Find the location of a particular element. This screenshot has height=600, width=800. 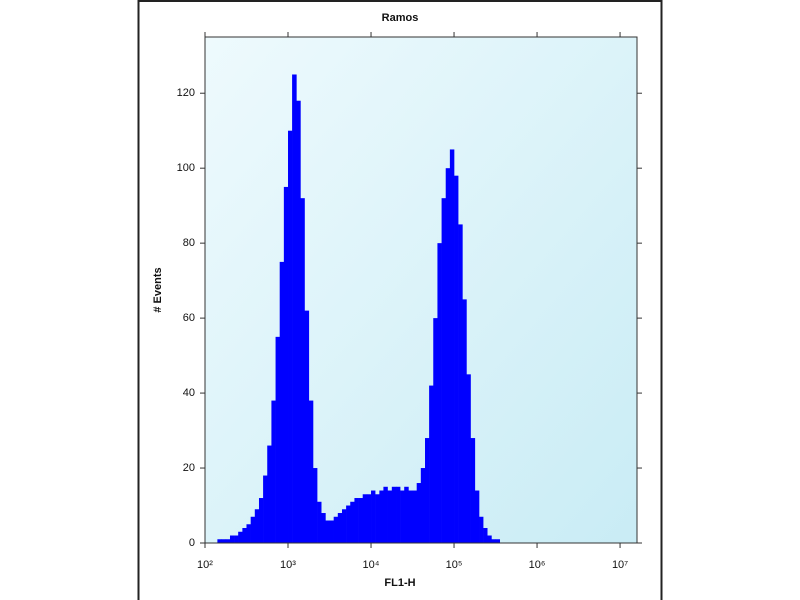

y-axis-label: # Events is located at coordinates (158, 289).